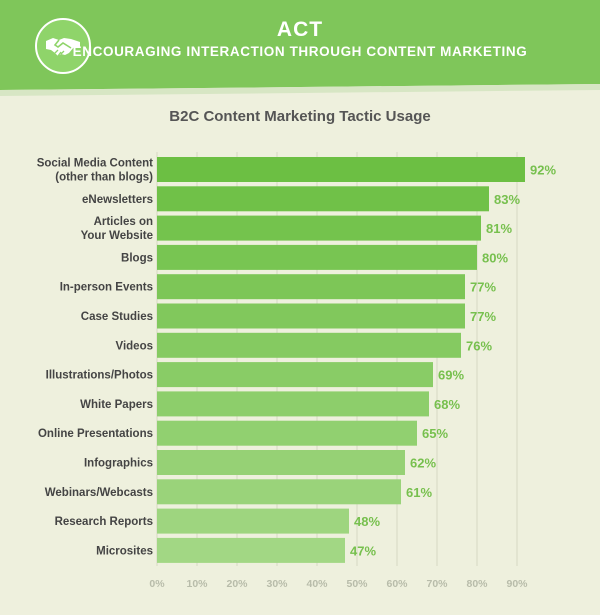  I want to click on category-label: Microsites, so click(124, 551).